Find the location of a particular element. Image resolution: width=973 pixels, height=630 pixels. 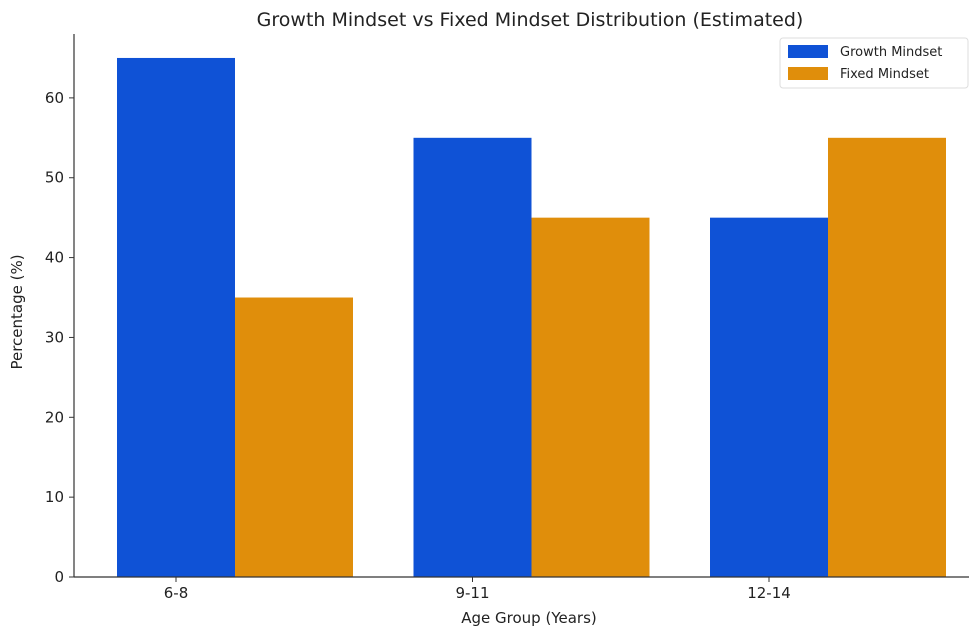

legend-label-growth-mindset: Growth Mindset is located at coordinates (891, 52).